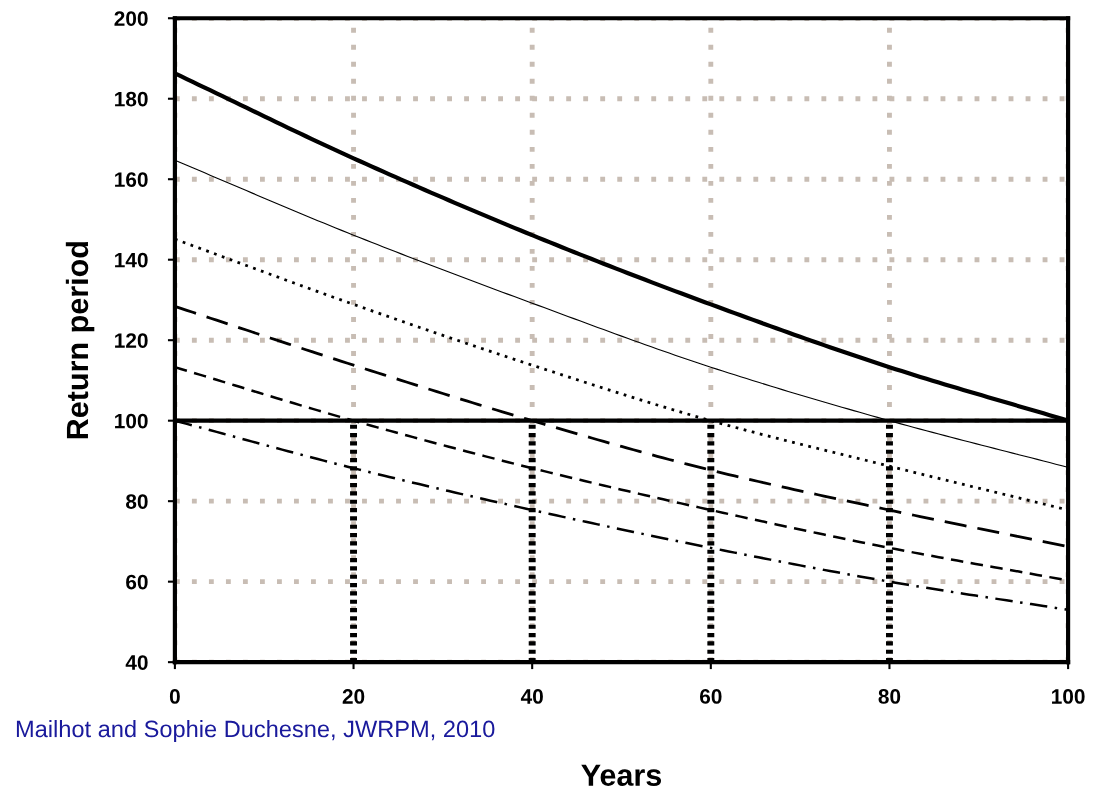  I want to click on x-tick-label: 60, so click(711, 696).